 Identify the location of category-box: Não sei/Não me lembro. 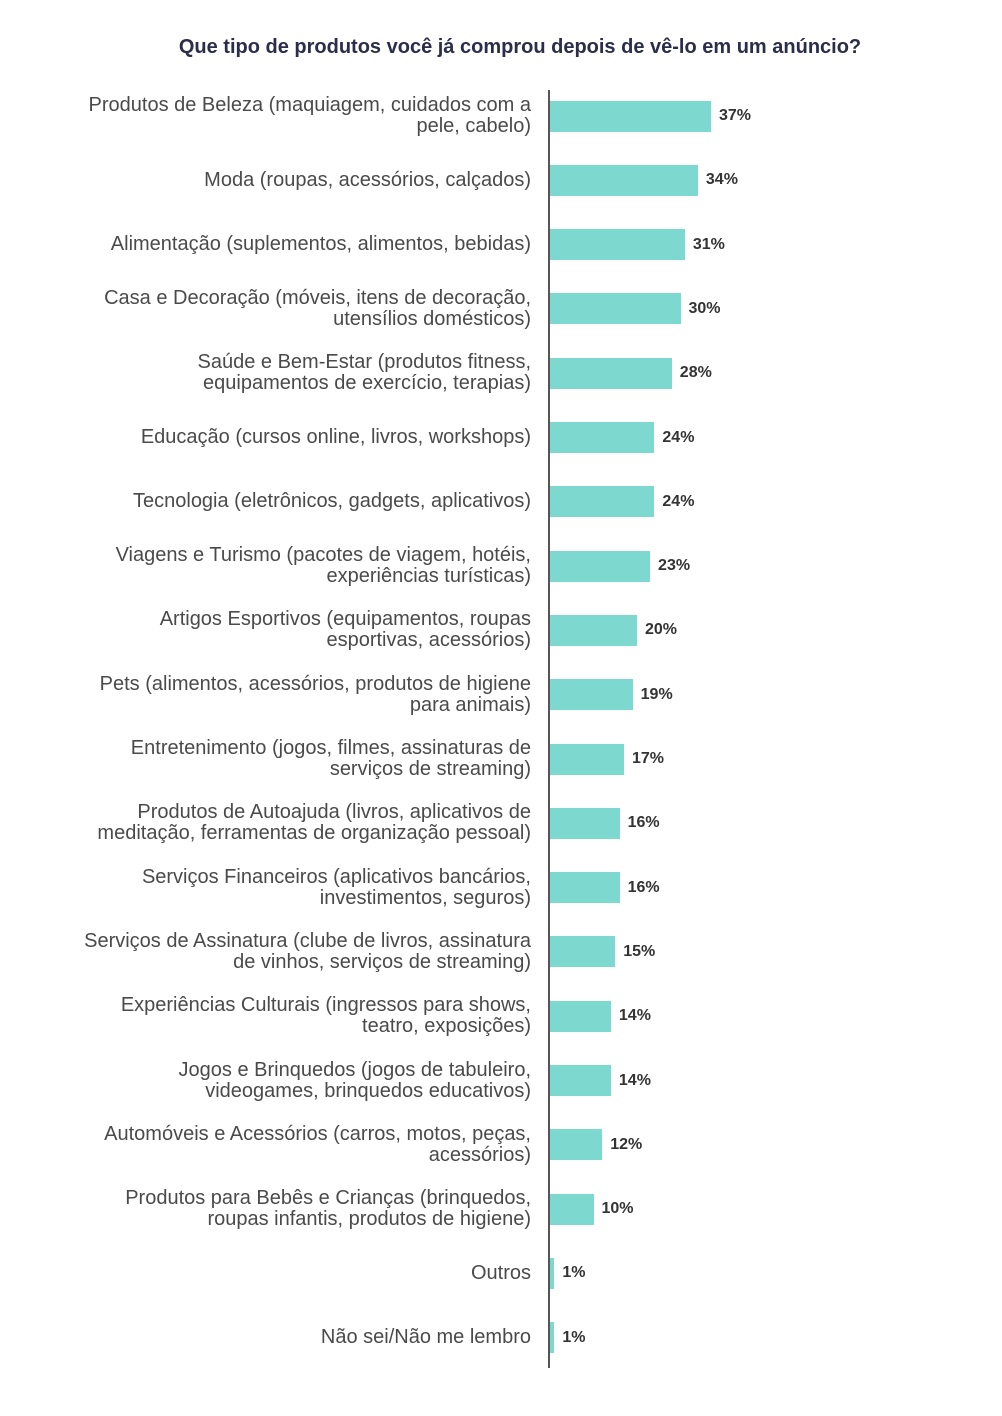
(300, 1338).